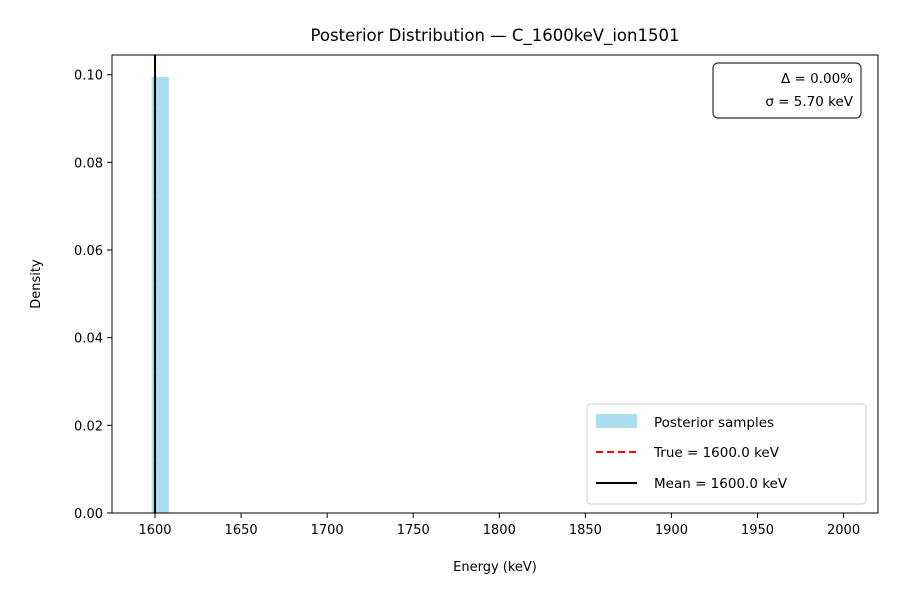 The height and width of the screenshot is (600, 900). I want to click on stats-annotation-frame, so click(787, 90).